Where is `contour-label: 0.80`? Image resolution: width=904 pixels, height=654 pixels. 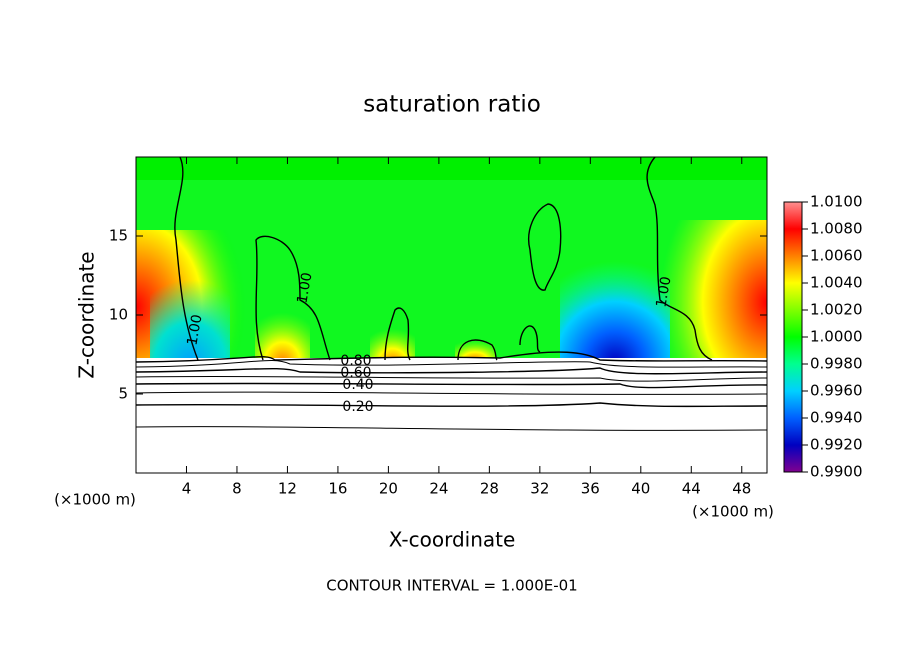 contour-label: 0.80 is located at coordinates (355, 361).